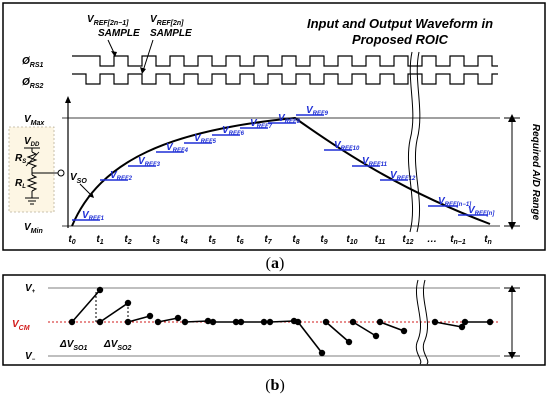  What do you see at coordinates (289, 119) in the screenshot?
I see `vref-label-8: VREF8` at bounding box center [289, 119].